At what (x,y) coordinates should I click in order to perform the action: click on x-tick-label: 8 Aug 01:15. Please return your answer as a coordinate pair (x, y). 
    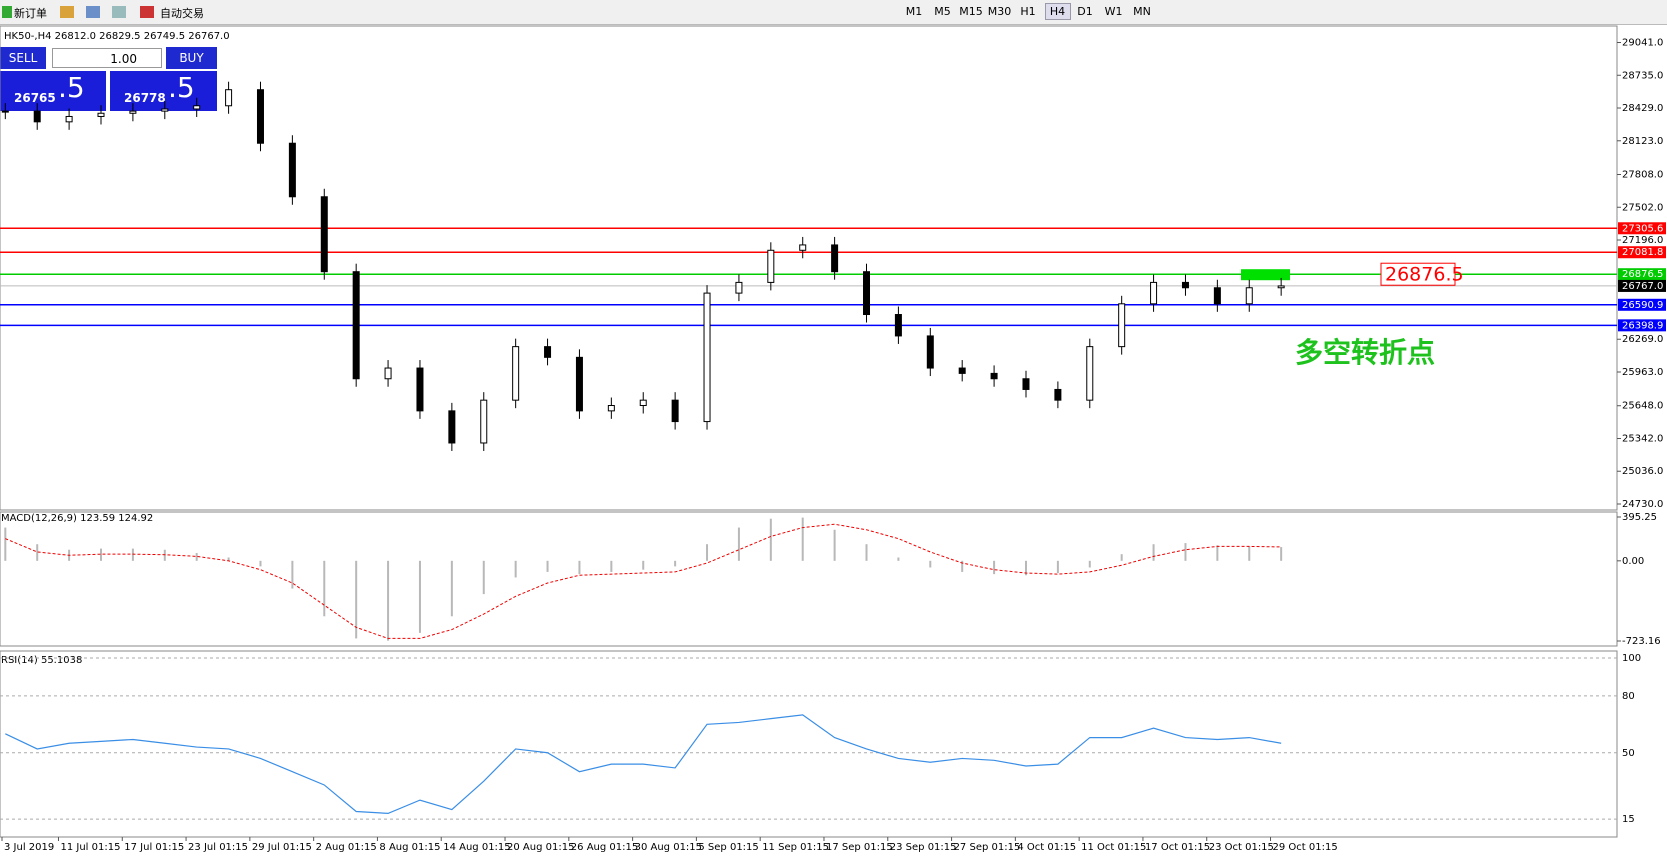
    Looking at the image, I should click on (409, 847).